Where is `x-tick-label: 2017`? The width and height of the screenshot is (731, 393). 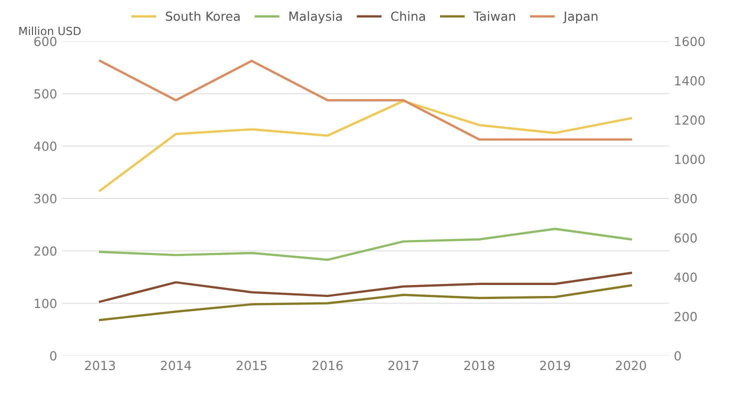 x-tick-label: 2017 is located at coordinates (403, 365).